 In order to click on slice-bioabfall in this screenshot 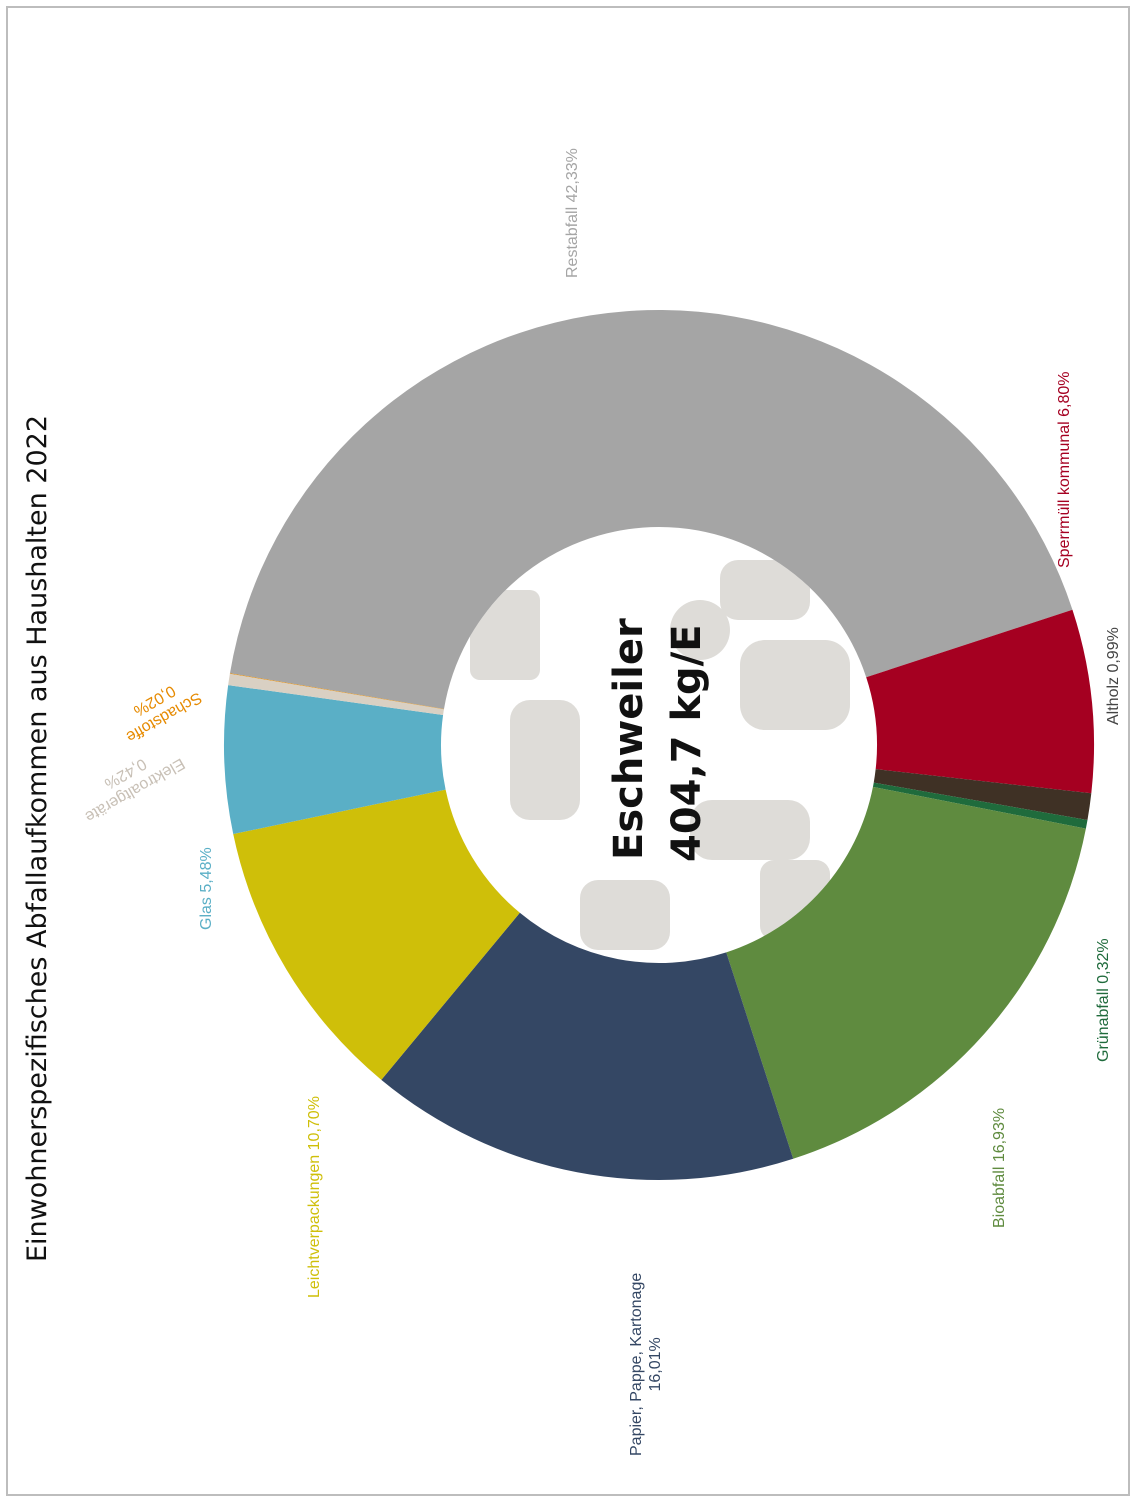, I will do `click(906, 972)`.